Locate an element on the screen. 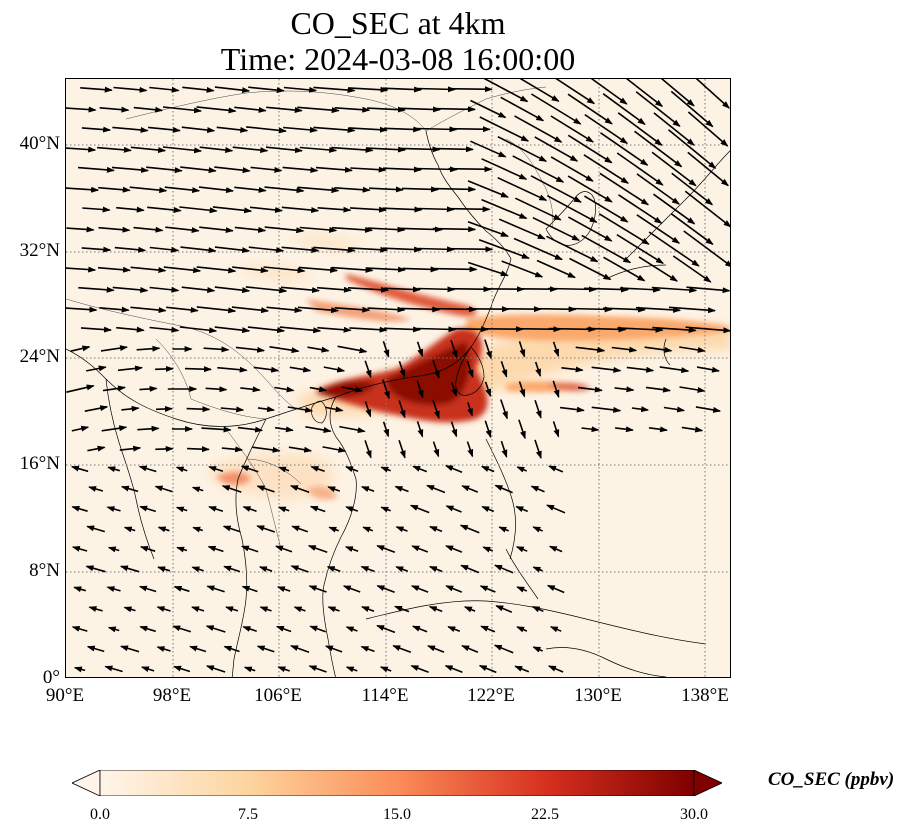  colorbar-tick: 7.5 is located at coordinates (248, 814).